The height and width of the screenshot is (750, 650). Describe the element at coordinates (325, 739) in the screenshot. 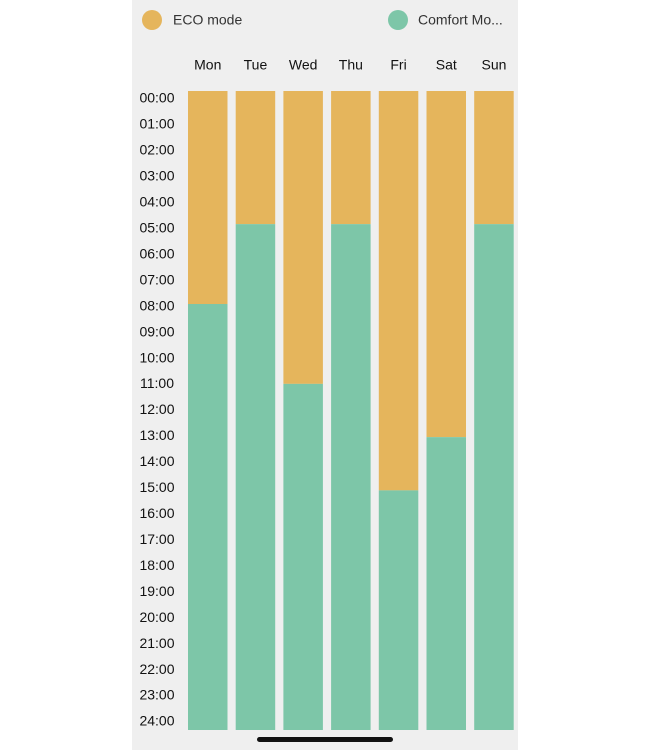

I see `home-indicator` at that location.